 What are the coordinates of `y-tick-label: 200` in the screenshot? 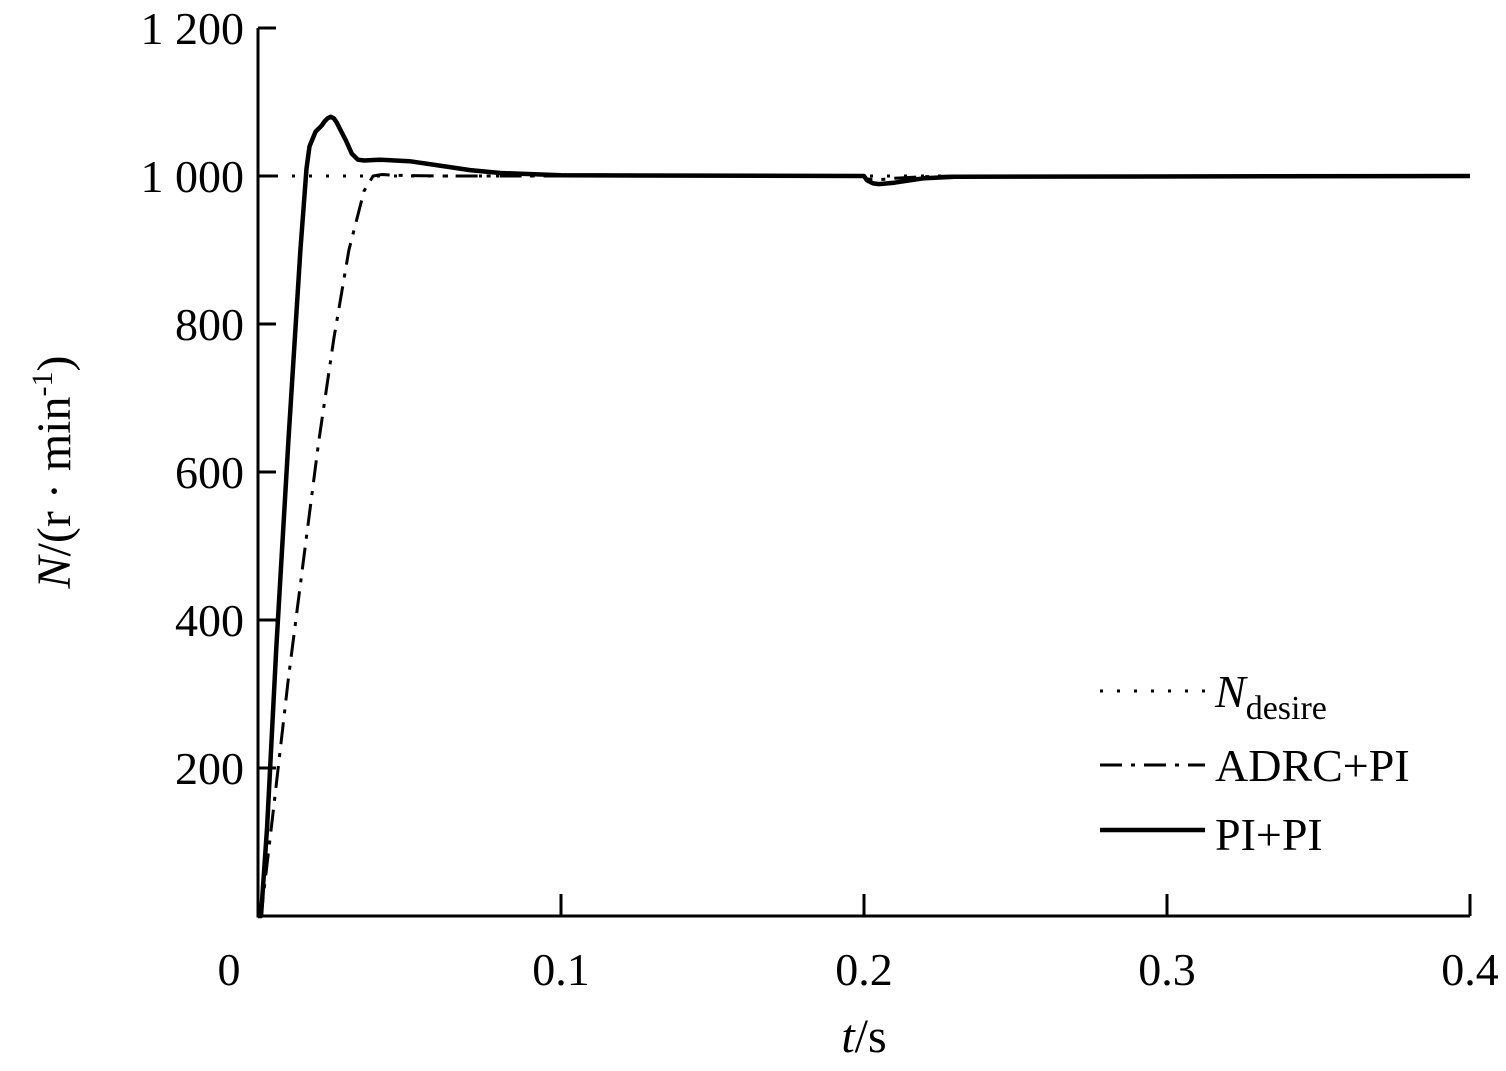 It's located at (209, 768).